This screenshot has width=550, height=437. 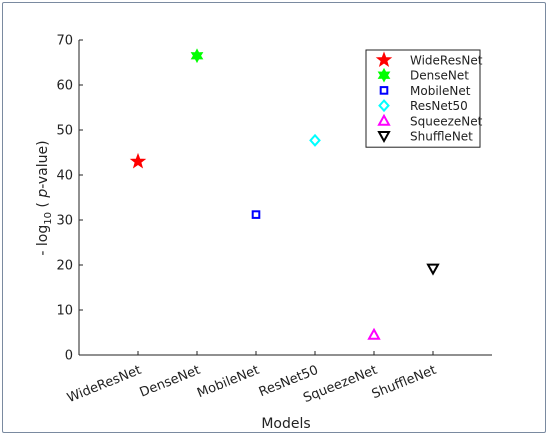 I want to click on x-tick-label: DenseNet, so click(x=170, y=382).